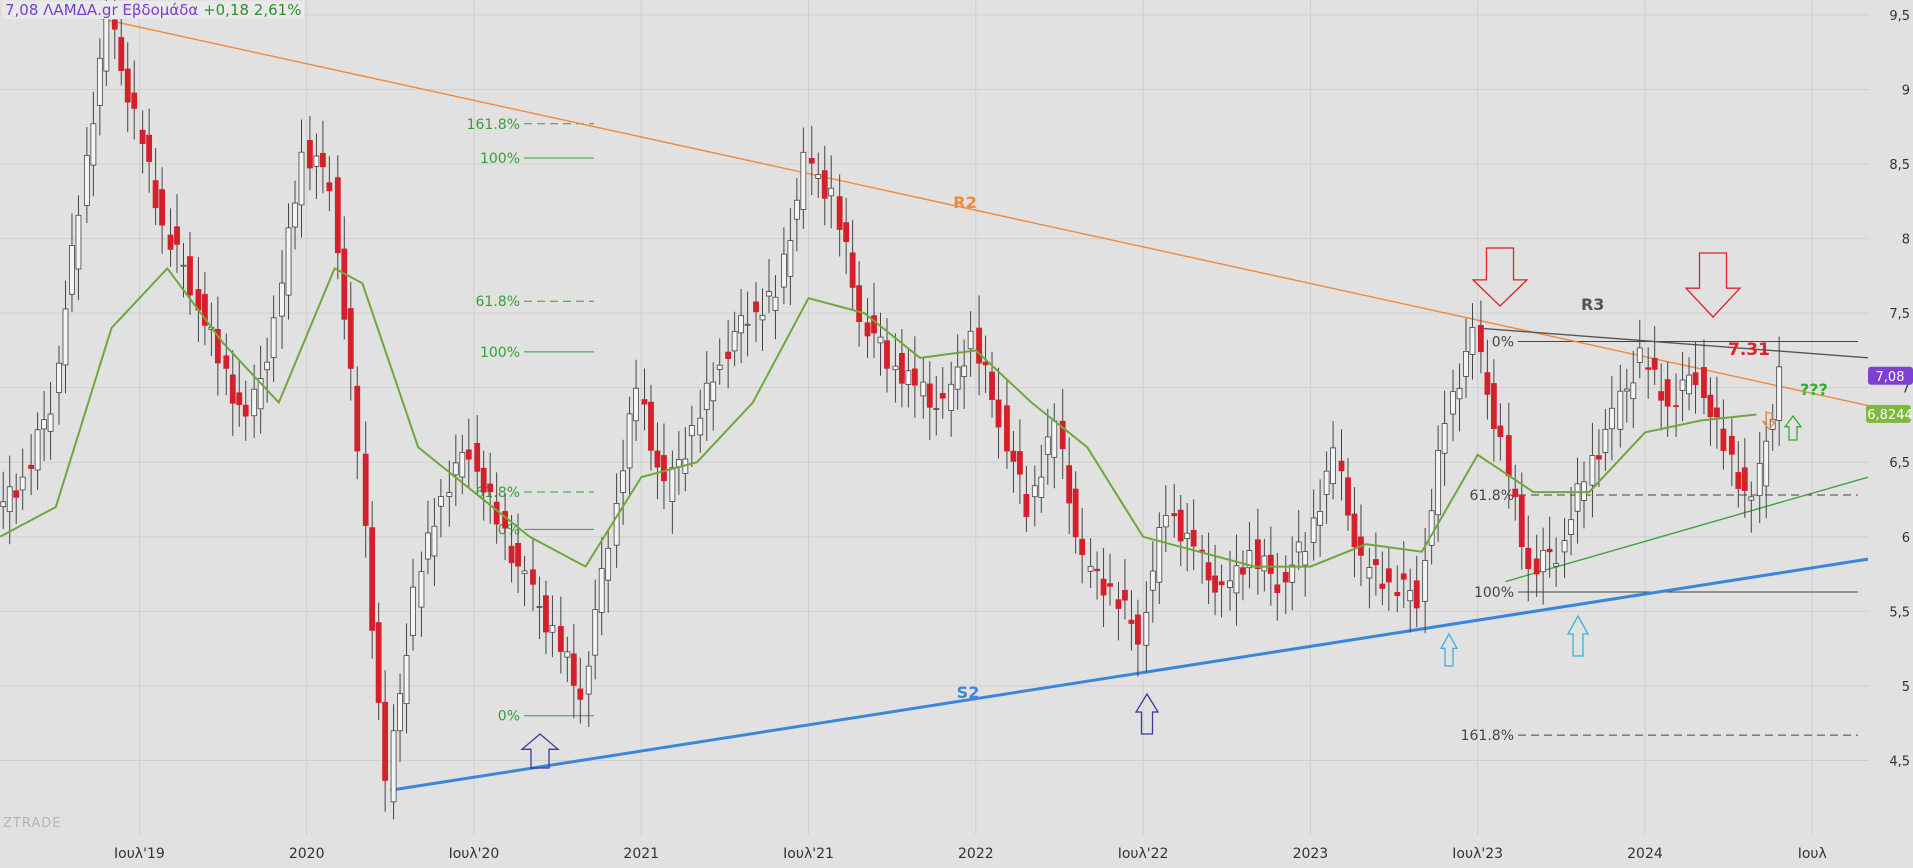 This screenshot has width=1913, height=868. I want to click on fib-level-label: 61.8%, so click(498, 302).